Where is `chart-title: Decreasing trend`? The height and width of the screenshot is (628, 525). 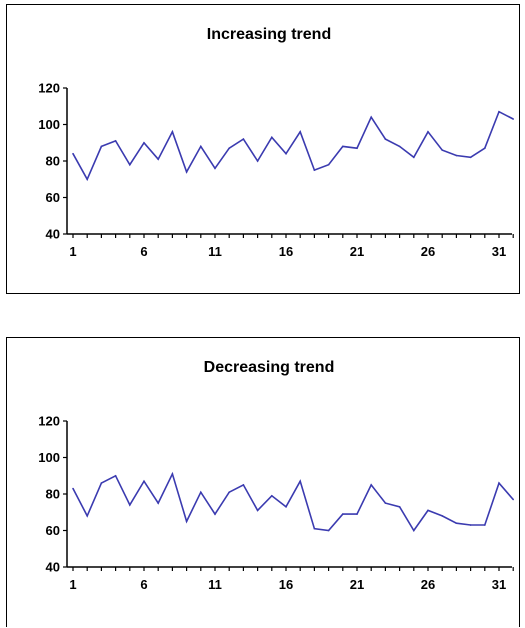
chart-title: Decreasing trend is located at coordinates (269, 367).